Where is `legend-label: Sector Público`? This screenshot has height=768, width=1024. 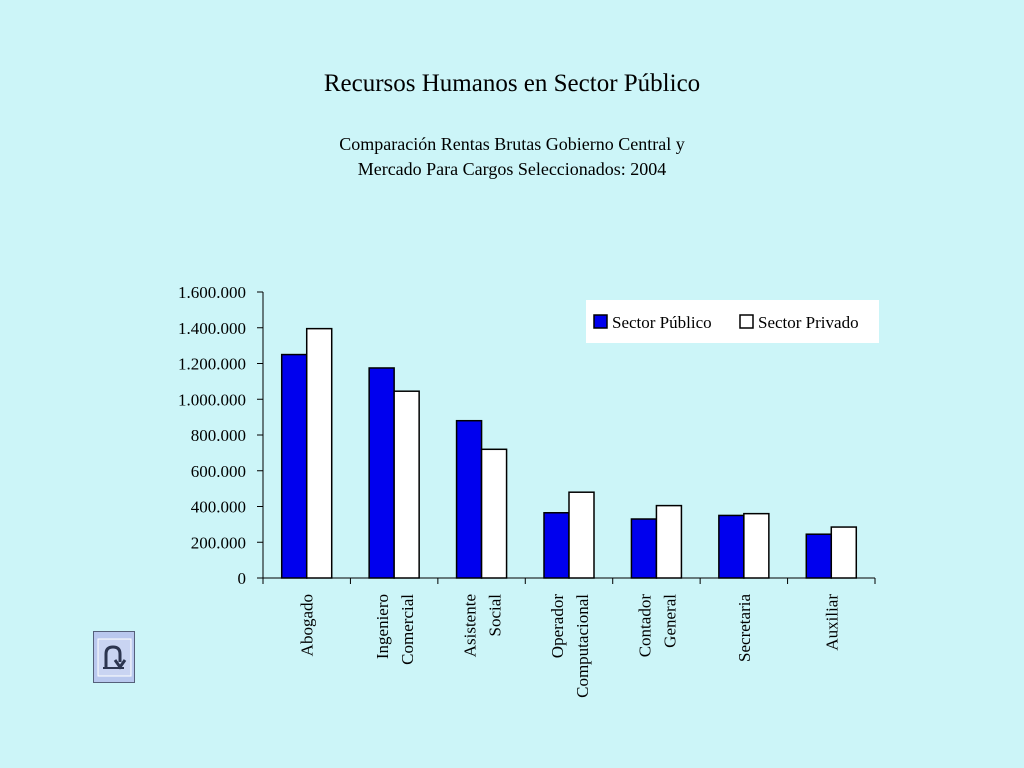
legend-label: Sector Público is located at coordinates (662, 322).